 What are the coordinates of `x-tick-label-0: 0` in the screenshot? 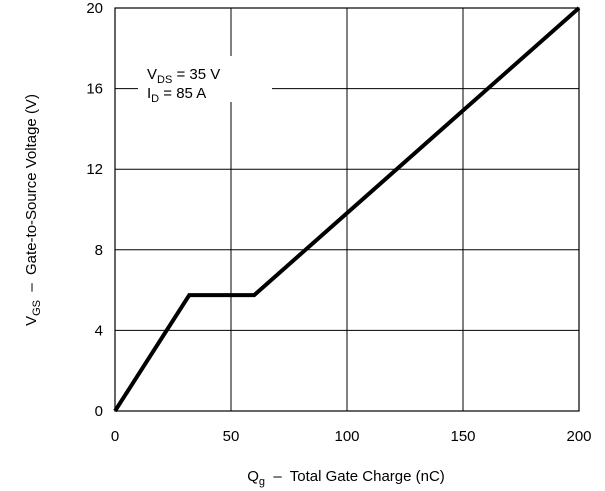 It's located at (115, 436).